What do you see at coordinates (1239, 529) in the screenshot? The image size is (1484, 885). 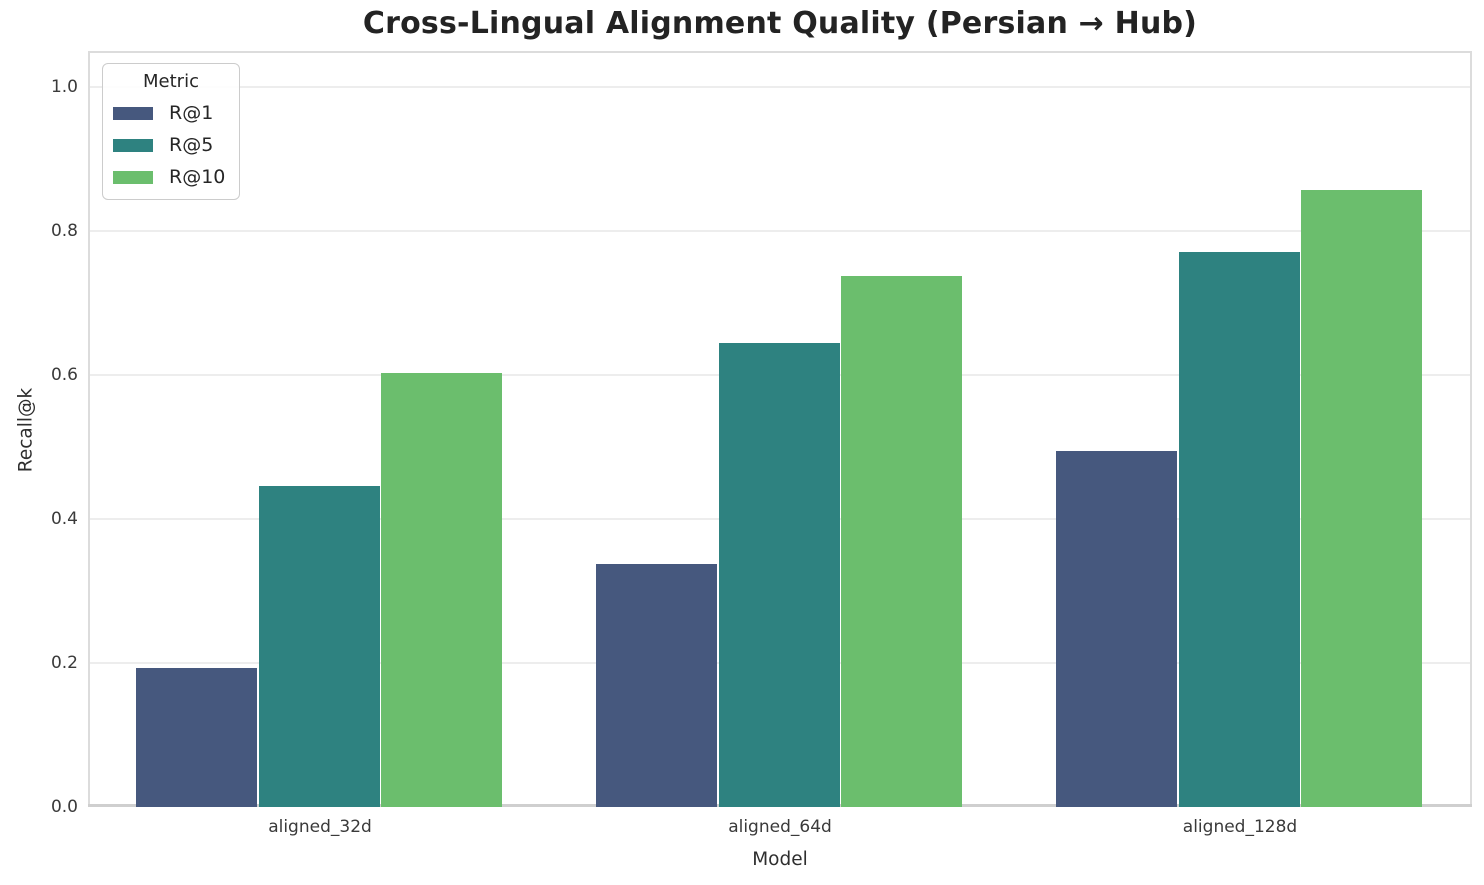 I see `bar-R@5-aligned_128d` at bounding box center [1239, 529].